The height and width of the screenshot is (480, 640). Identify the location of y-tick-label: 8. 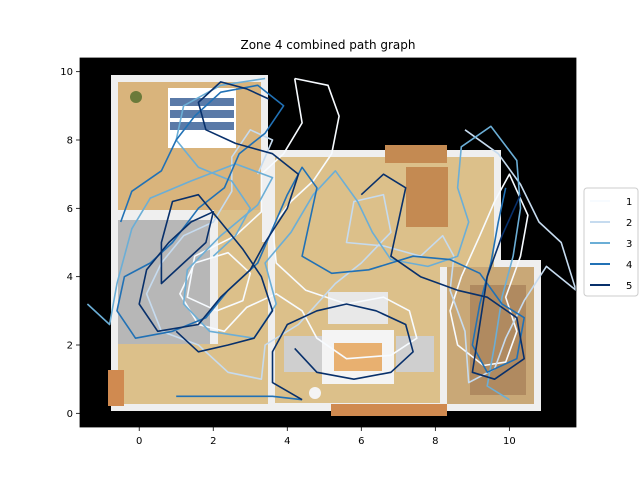
(70, 141).